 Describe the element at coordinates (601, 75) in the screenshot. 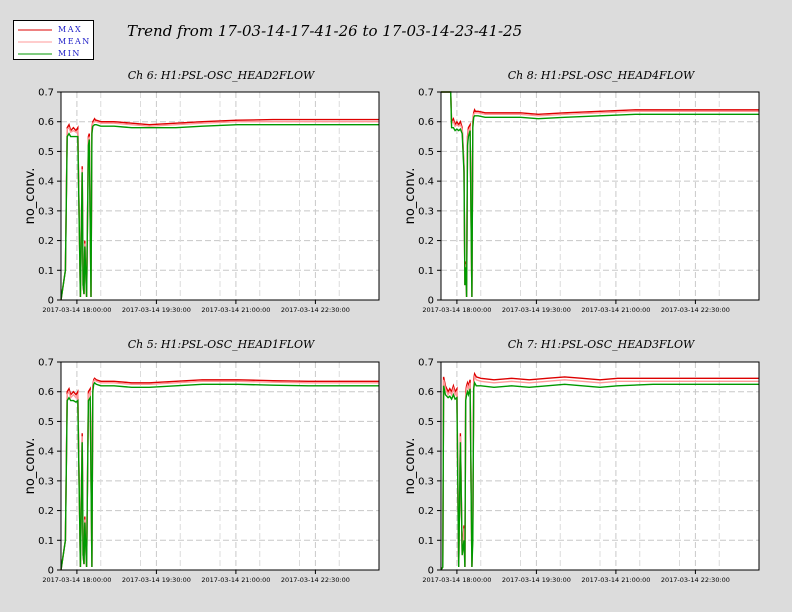

I see `panel-title-ch8: Ch 8: H1:PSL-OSC_HEAD4FLOW` at that location.